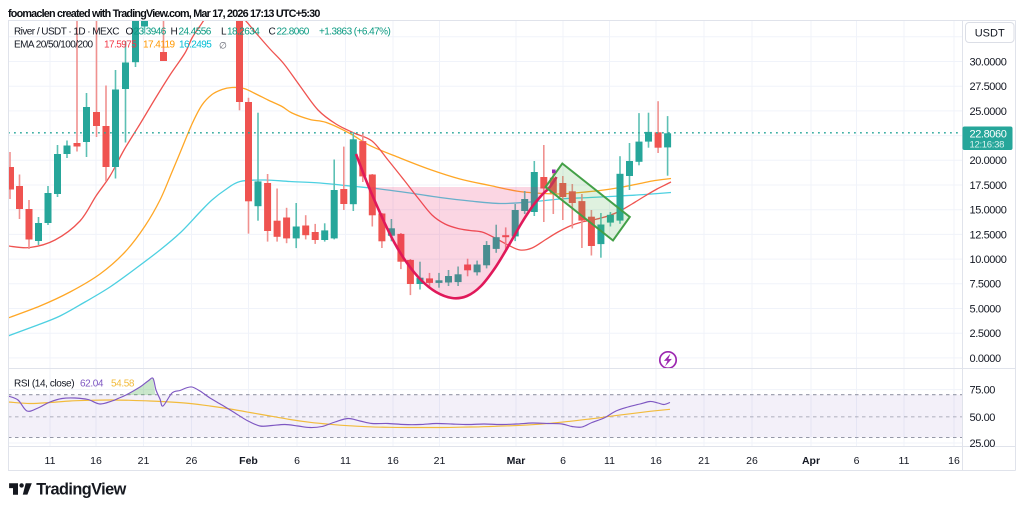 This screenshot has width=1024, height=512. Describe the element at coordinates (986, 285) in the screenshot. I see `svg-text: 7.5000` at that location.